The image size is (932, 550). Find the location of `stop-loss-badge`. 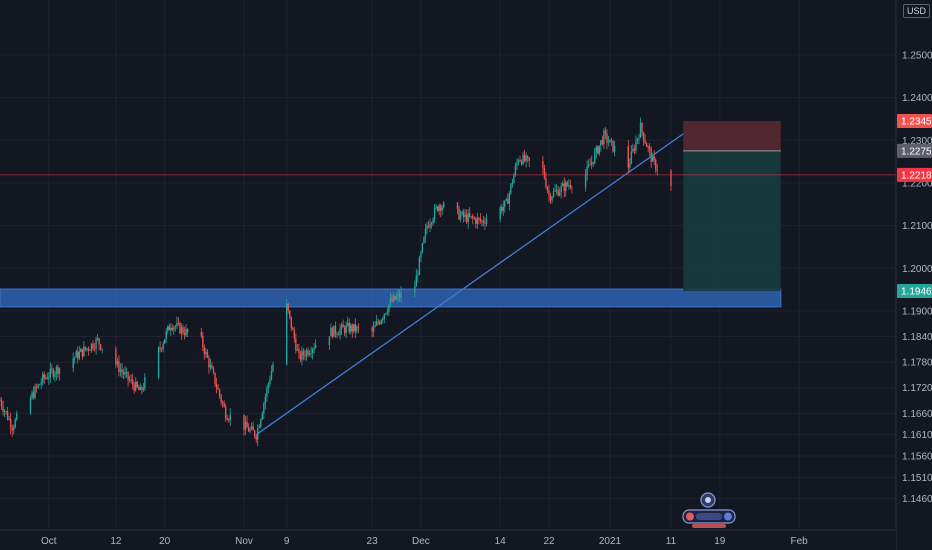

stop-loss-badge is located at coordinates (914, 121).